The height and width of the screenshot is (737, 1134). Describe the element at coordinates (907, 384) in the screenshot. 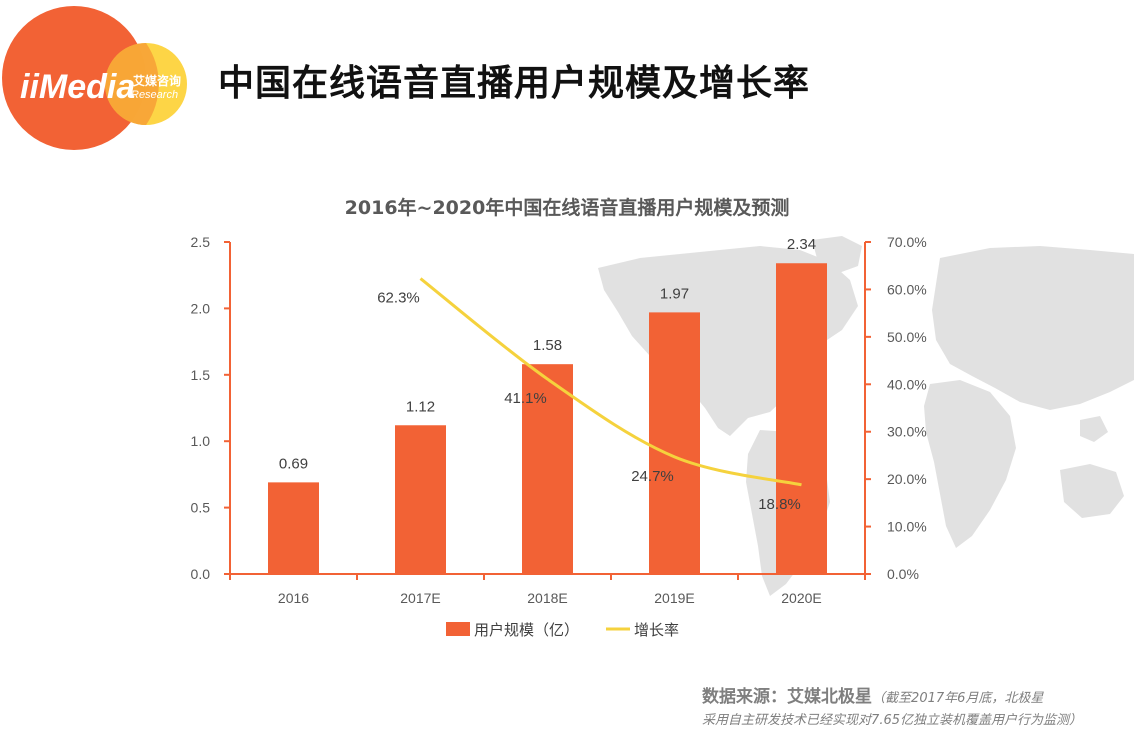

I see `y-right-tick-label: 40.0%` at that location.